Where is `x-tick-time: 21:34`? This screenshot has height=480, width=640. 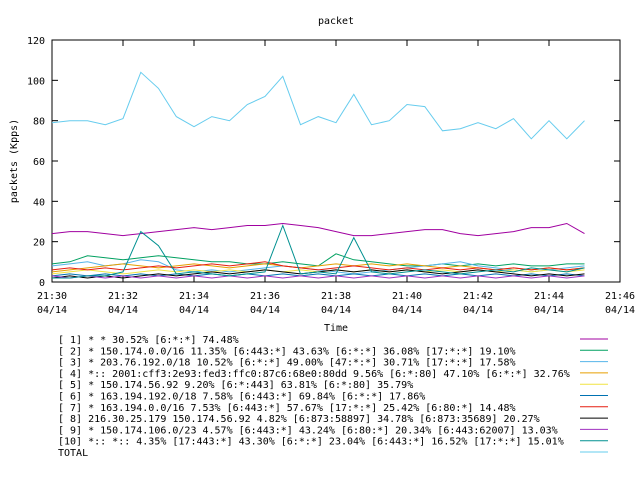 x-tick-time: 21:34 is located at coordinates (194, 296).